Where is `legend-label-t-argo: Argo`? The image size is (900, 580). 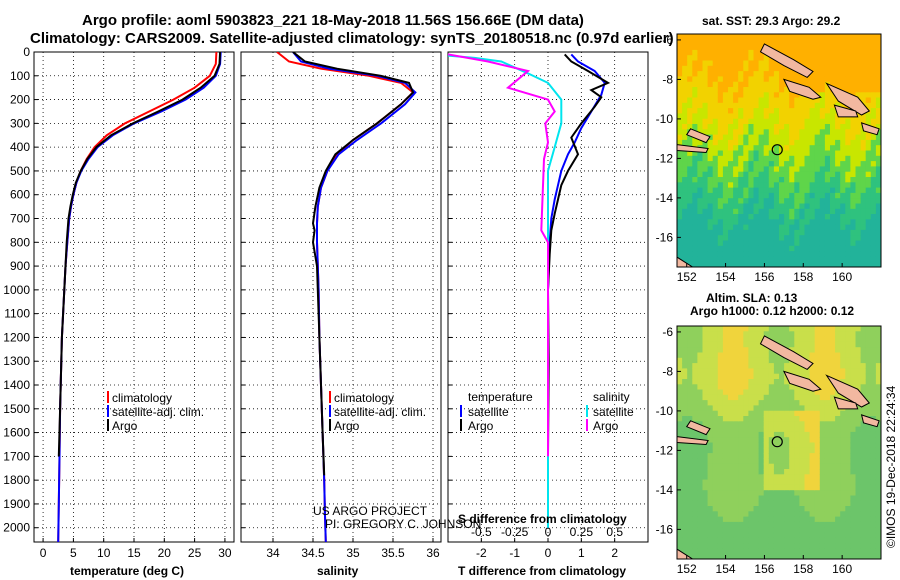
legend-label-t-argo: Argo is located at coordinates (481, 426).